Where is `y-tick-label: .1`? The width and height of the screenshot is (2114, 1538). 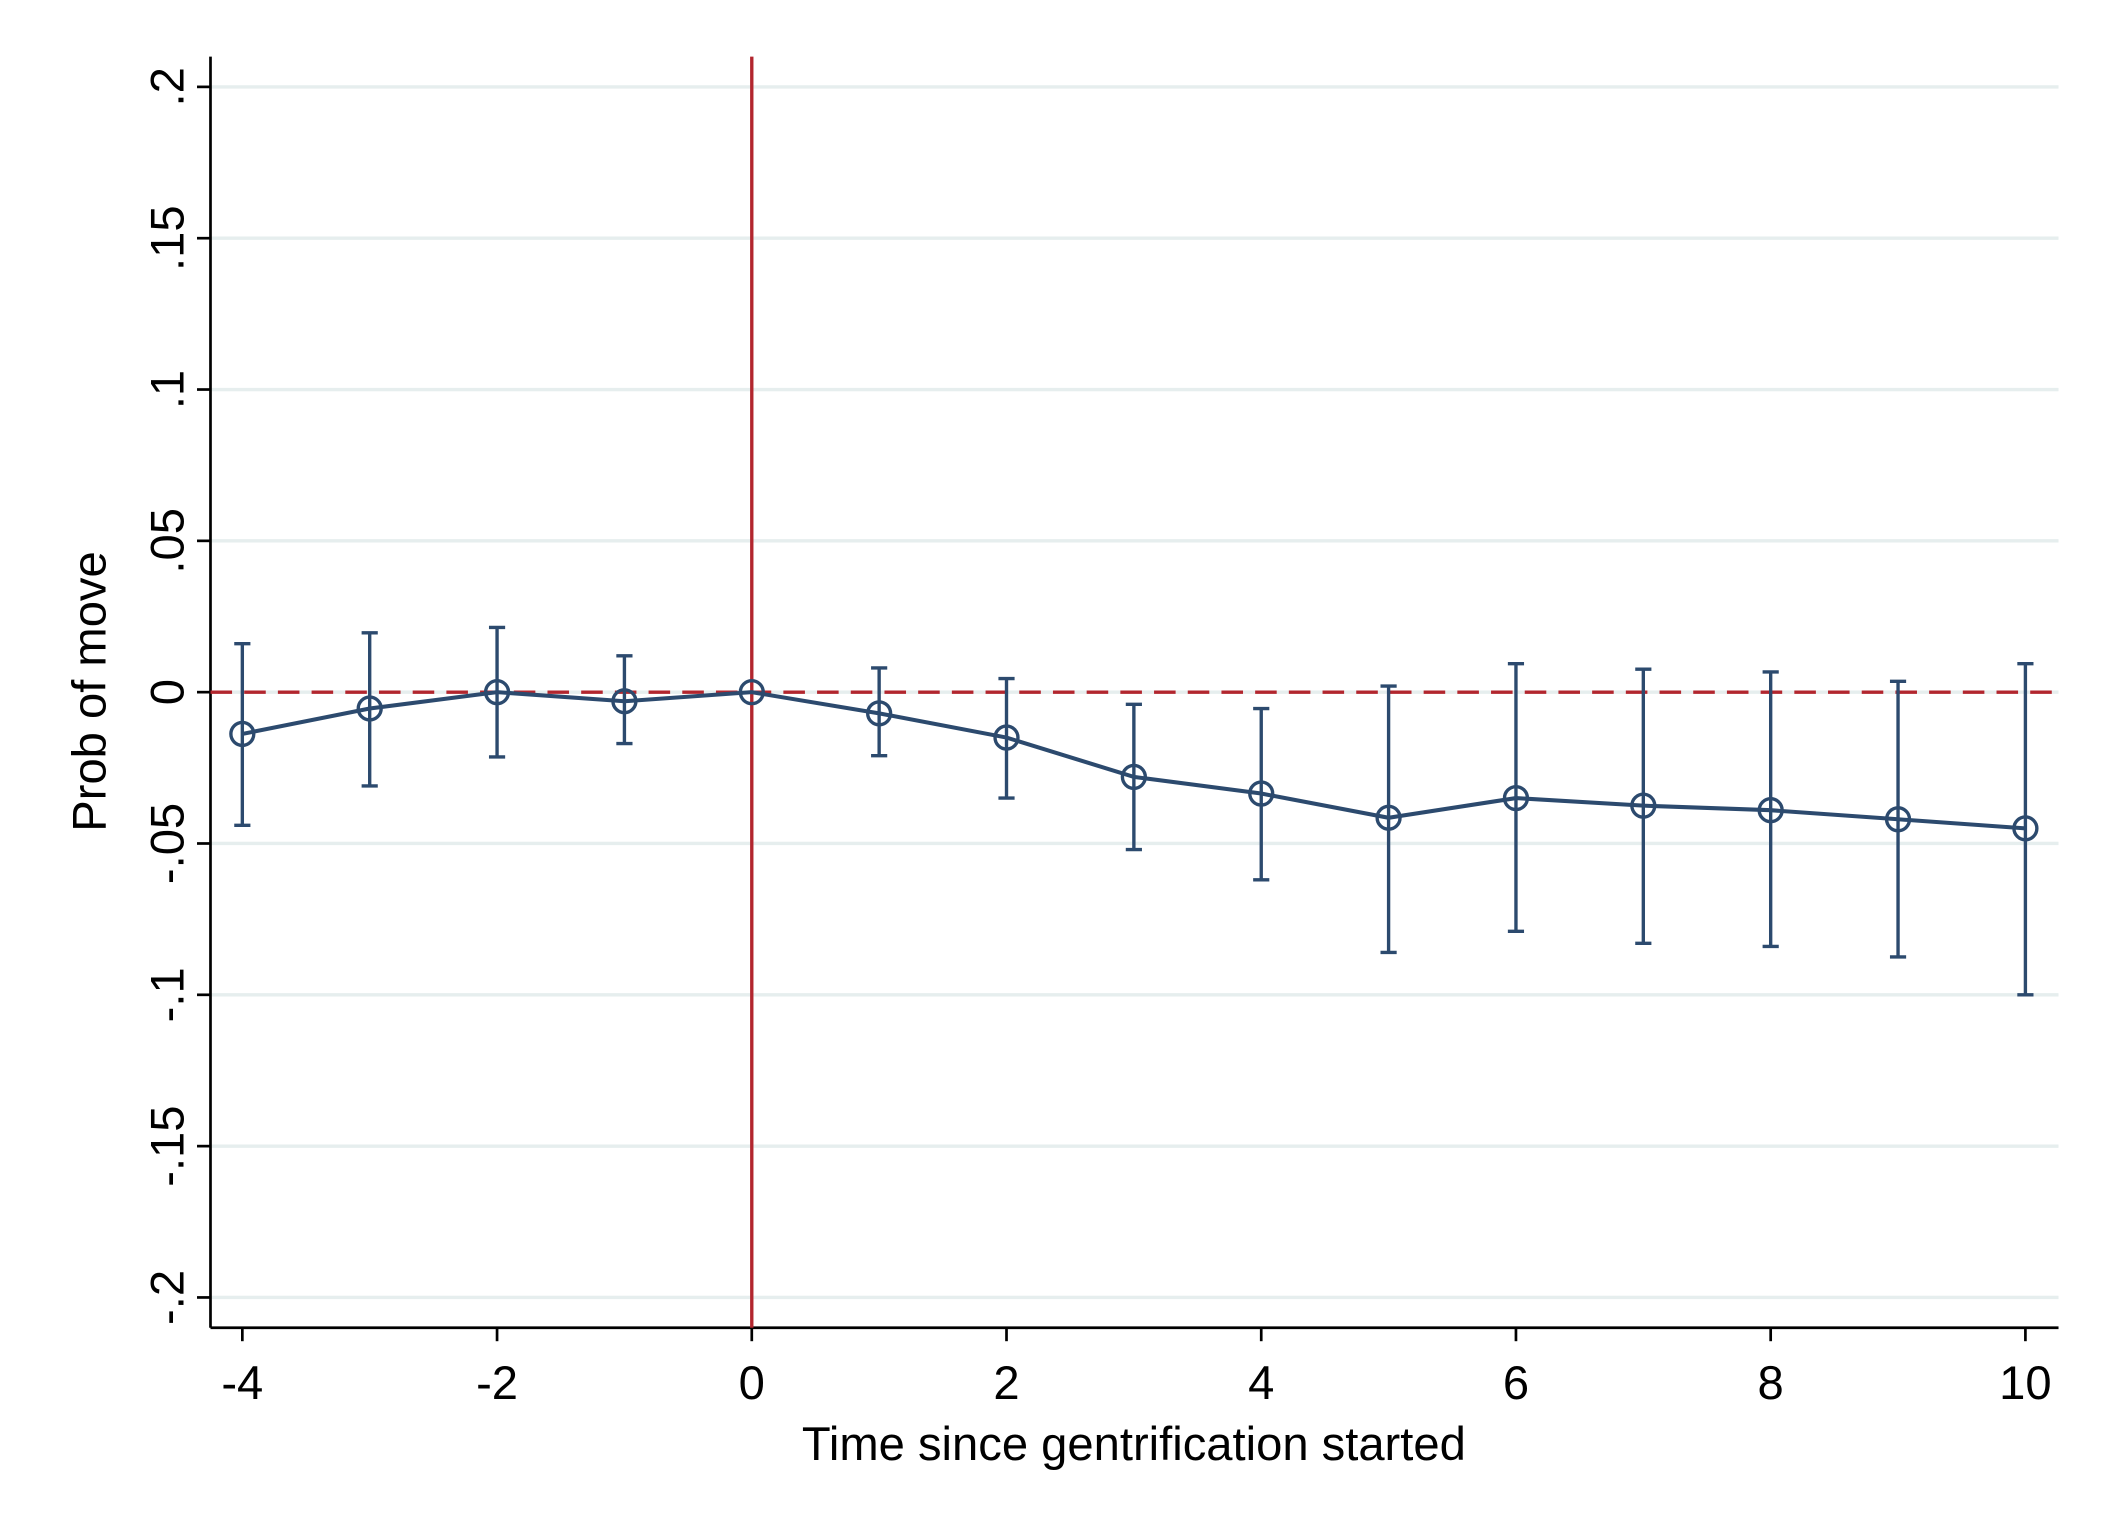 y-tick-label: .1 is located at coordinates (167, 389).